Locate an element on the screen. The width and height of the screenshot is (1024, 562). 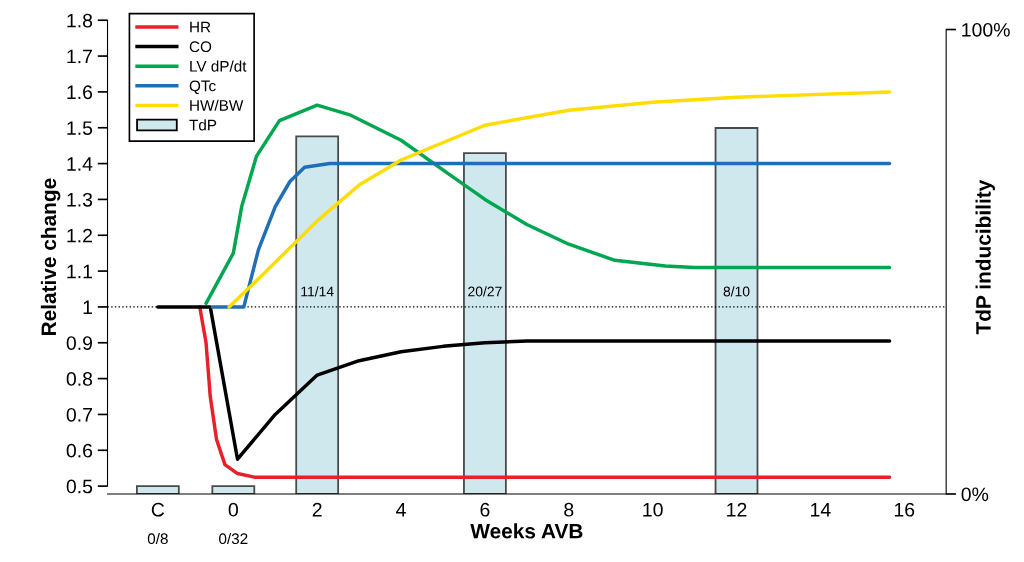
x-tick-label: 2 is located at coordinates (317, 509).